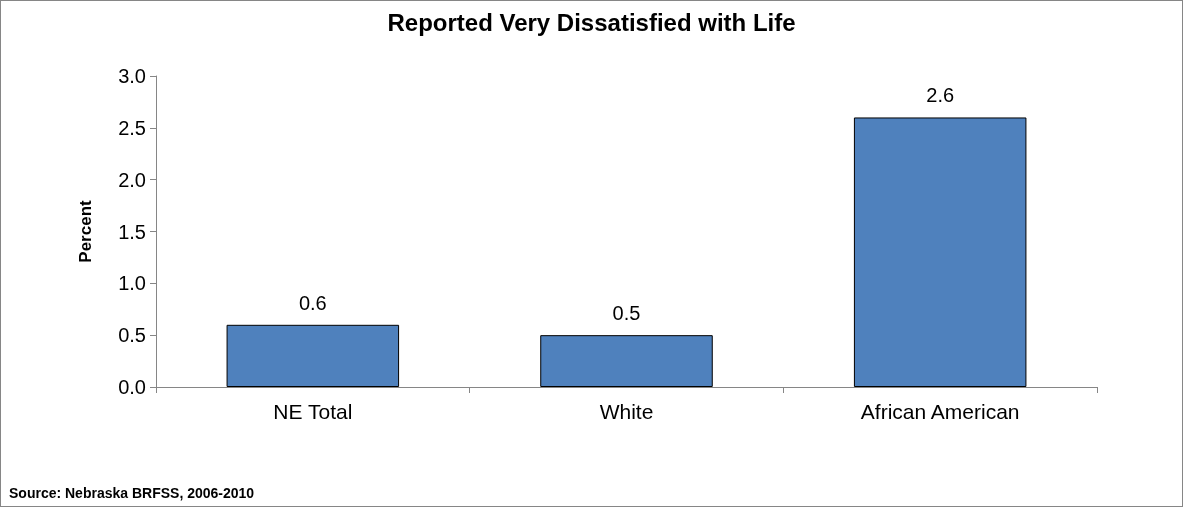  I want to click on y-tick-label: 1.5, so click(132, 231).